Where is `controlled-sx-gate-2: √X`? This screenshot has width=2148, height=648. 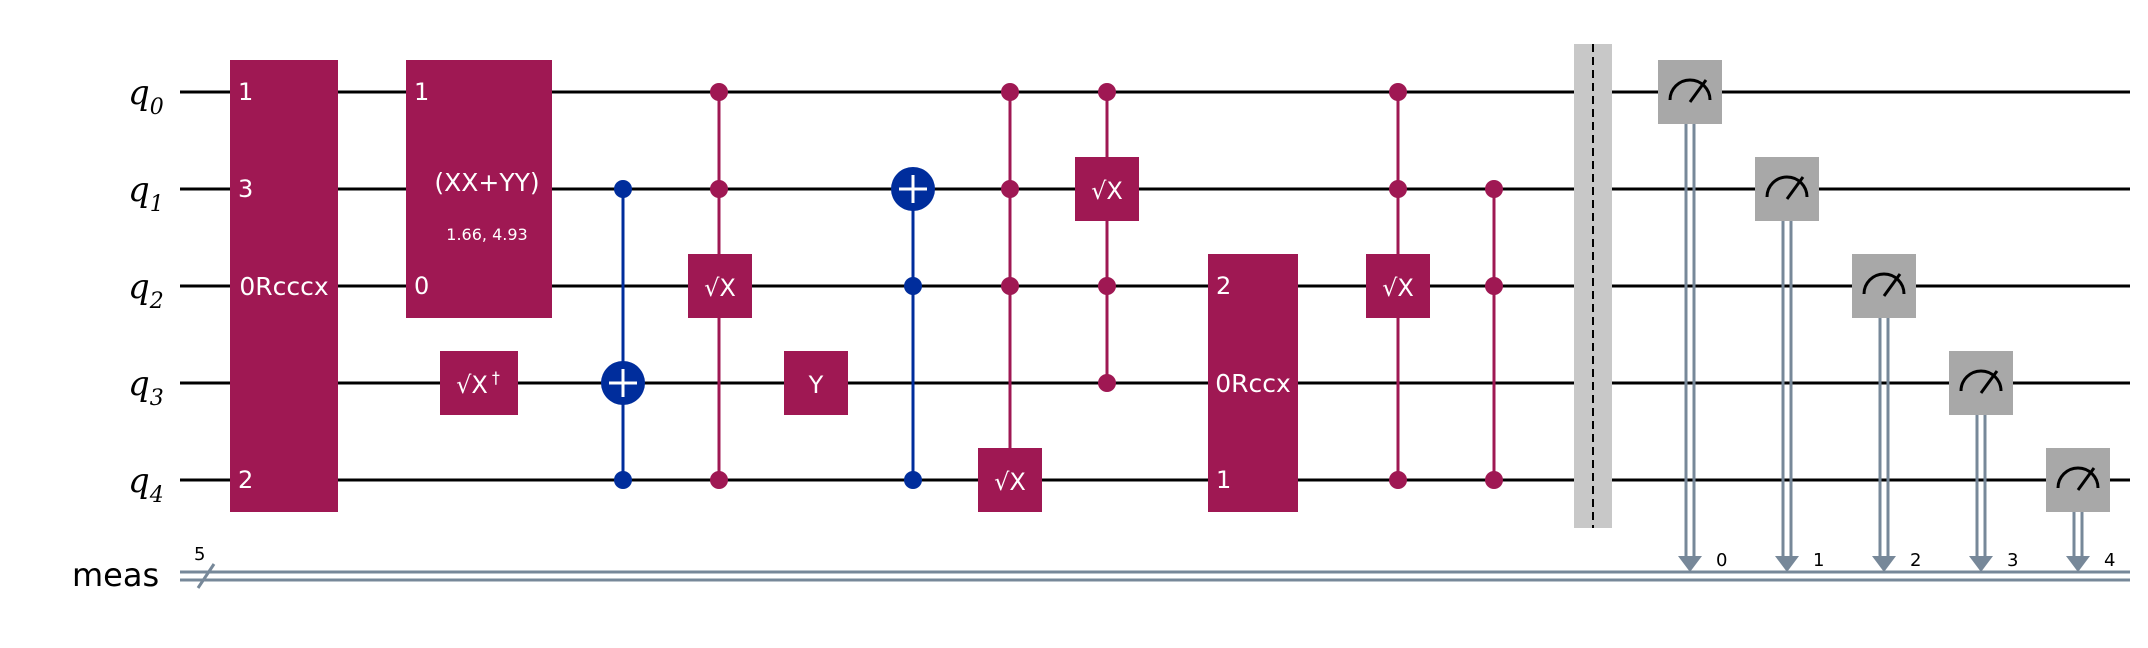
controlled-sx-gate-2: √X is located at coordinates (1010, 297).